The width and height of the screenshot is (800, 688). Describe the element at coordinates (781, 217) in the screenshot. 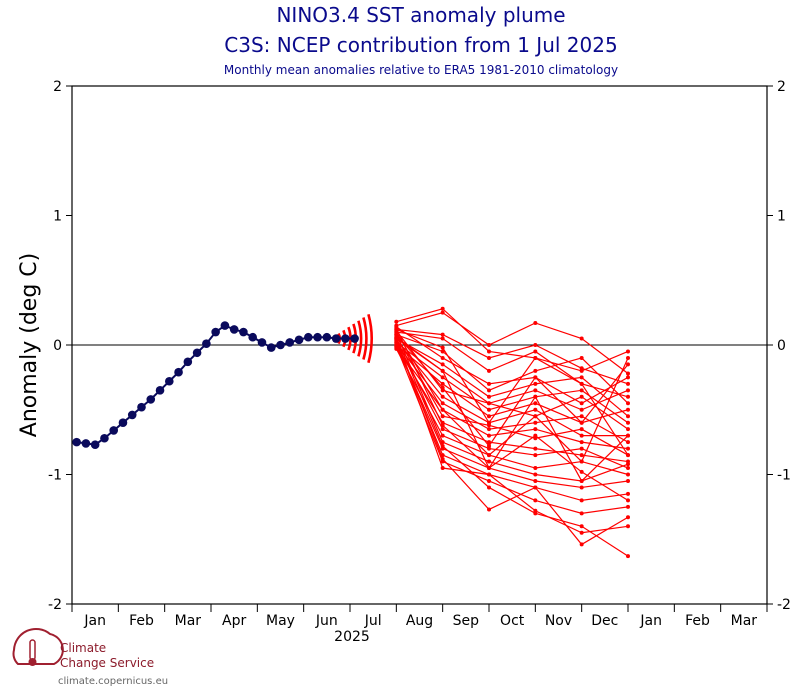

I see `y-tick-label-right: 1` at that location.